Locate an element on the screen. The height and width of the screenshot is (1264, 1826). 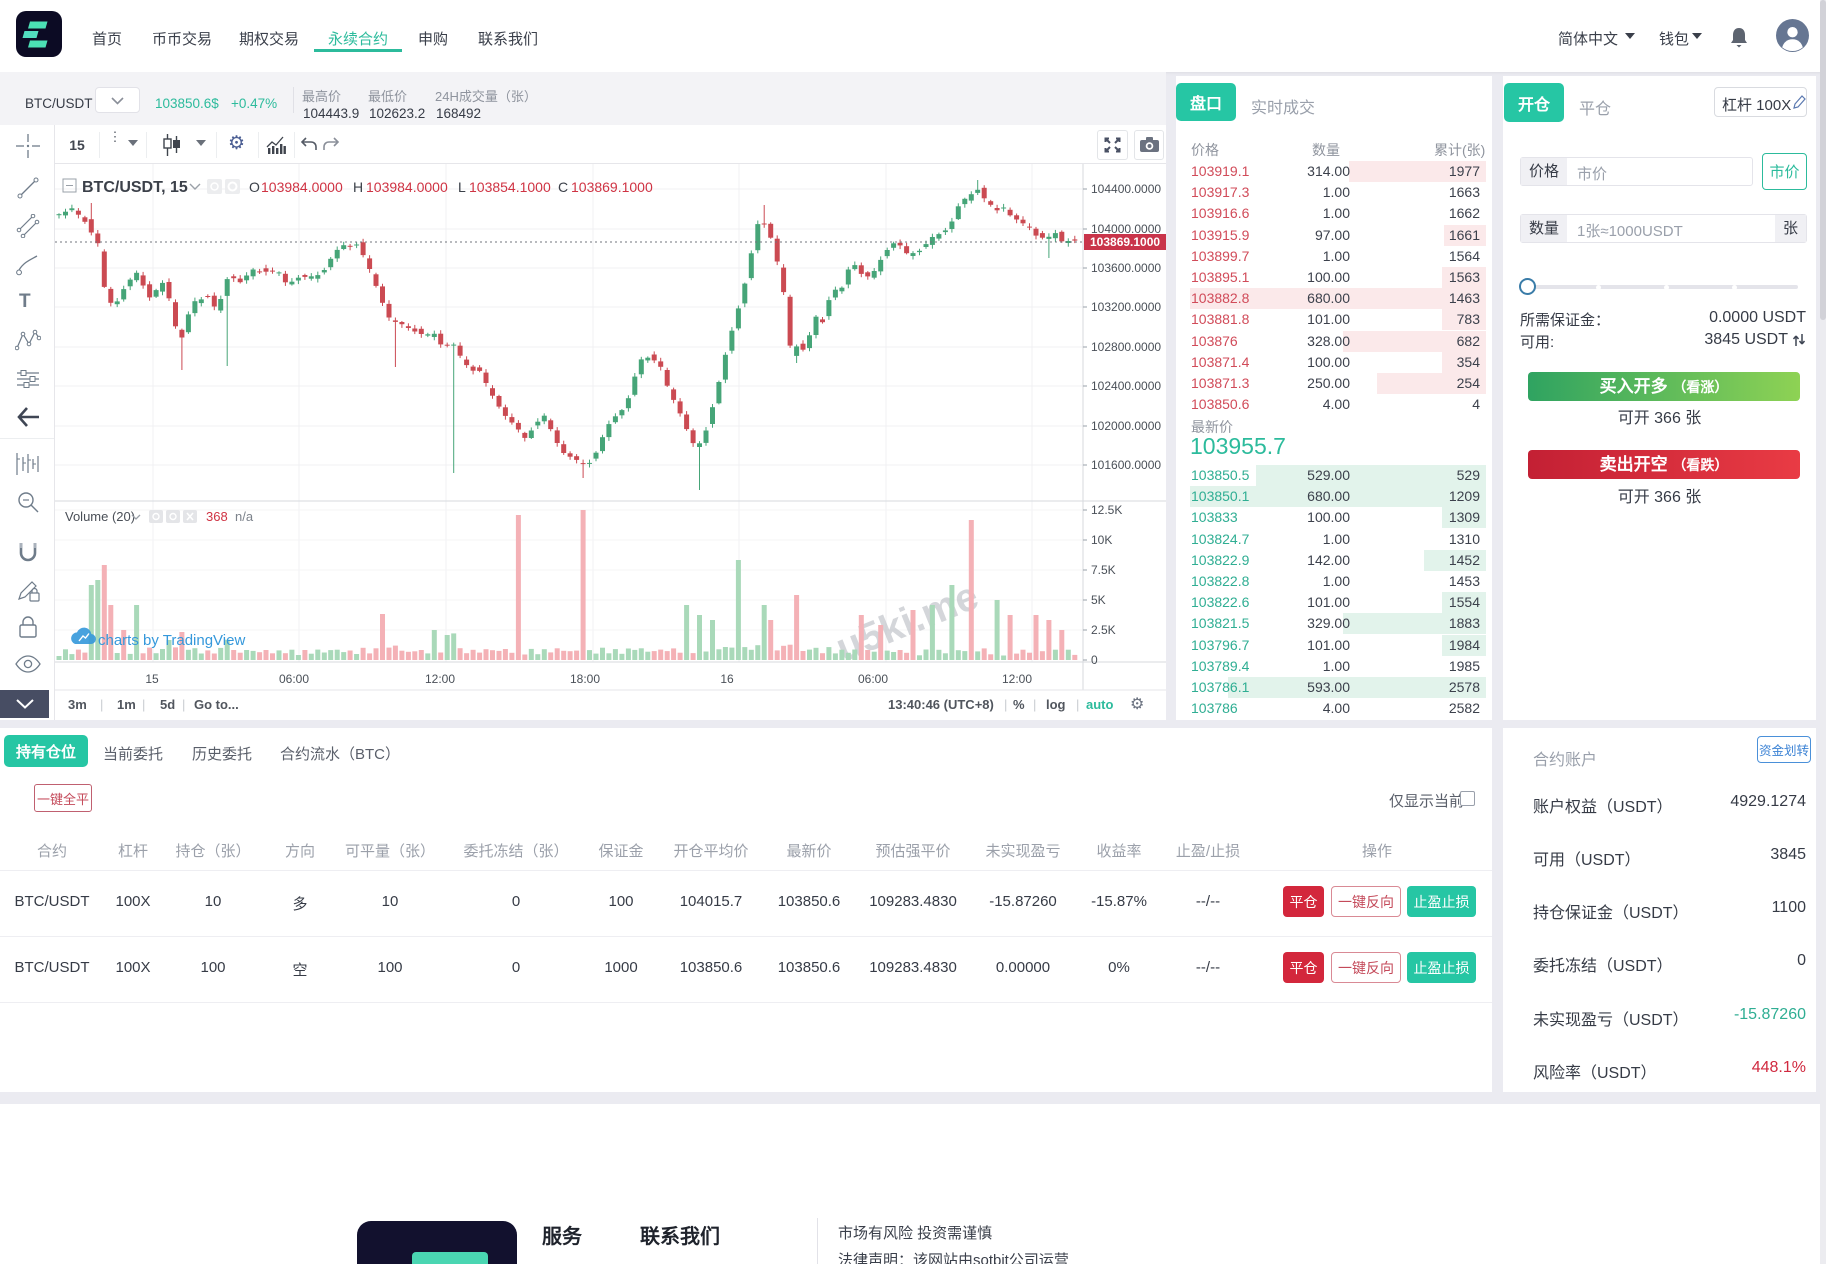
svg-text: charts by TradingView is located at coordinates (171, 640).